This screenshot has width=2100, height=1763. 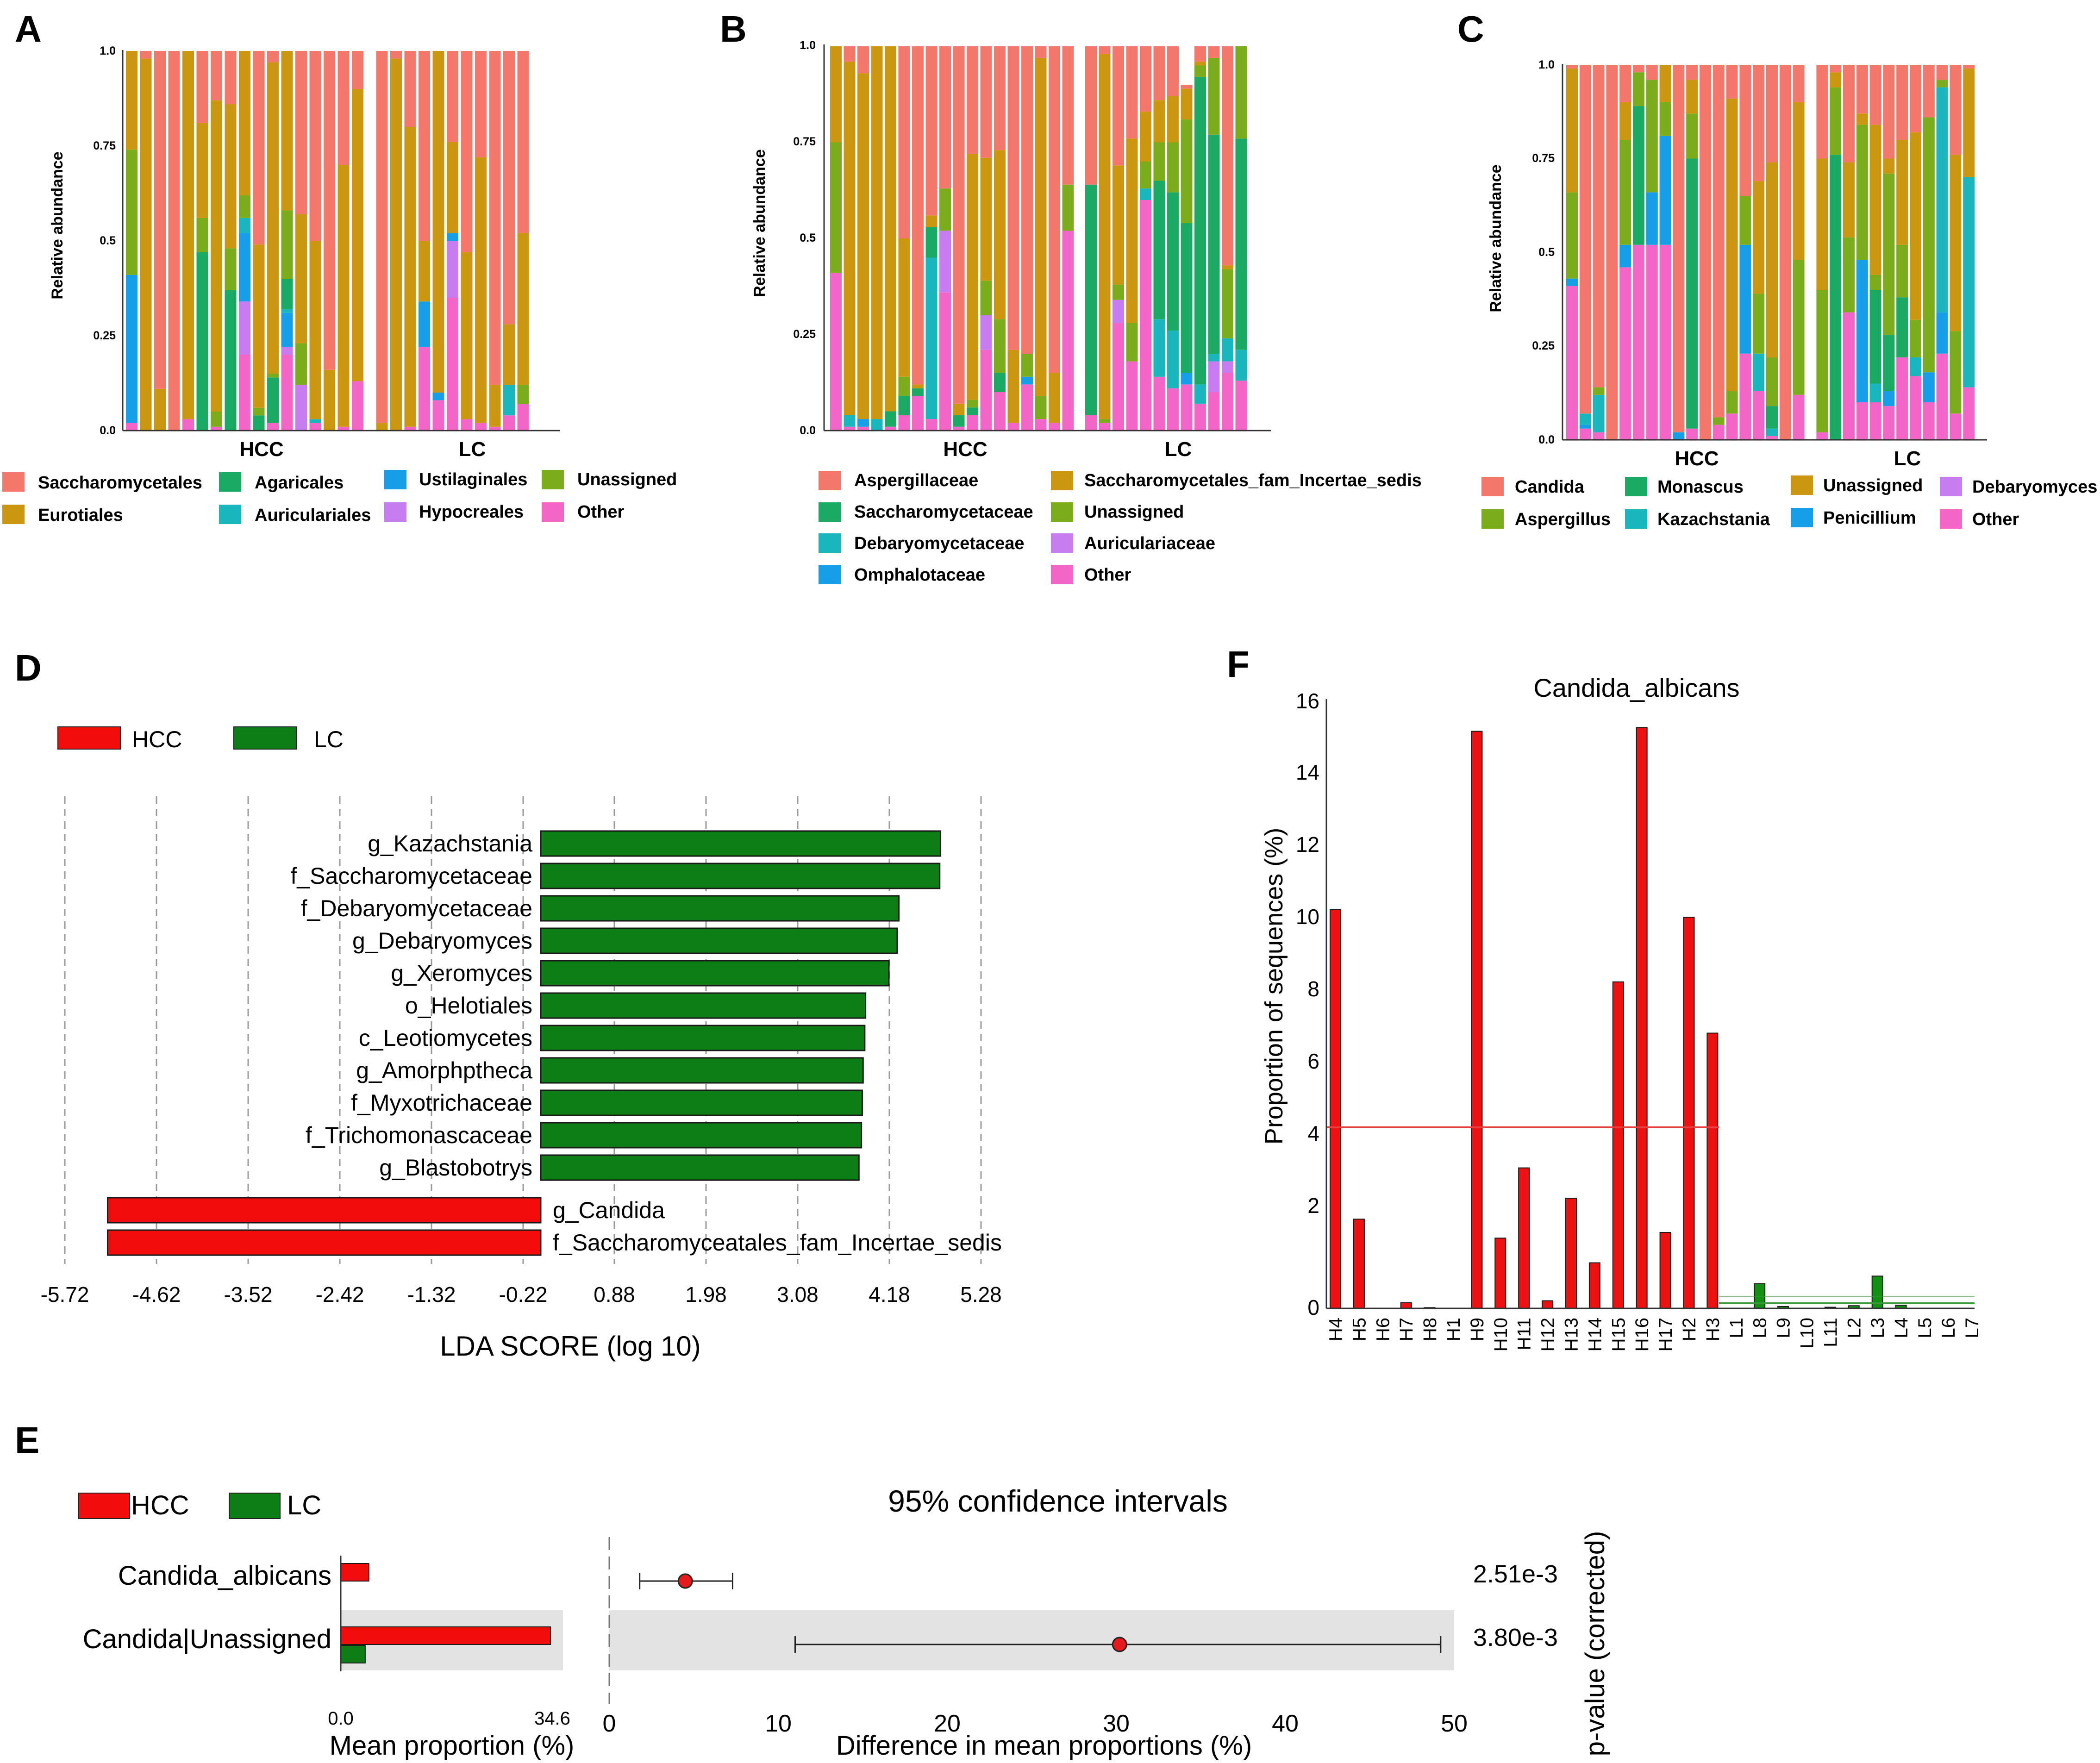 I want to click on panel-e-title: 95% confidence intervals, so click(x=1058, y=1501).